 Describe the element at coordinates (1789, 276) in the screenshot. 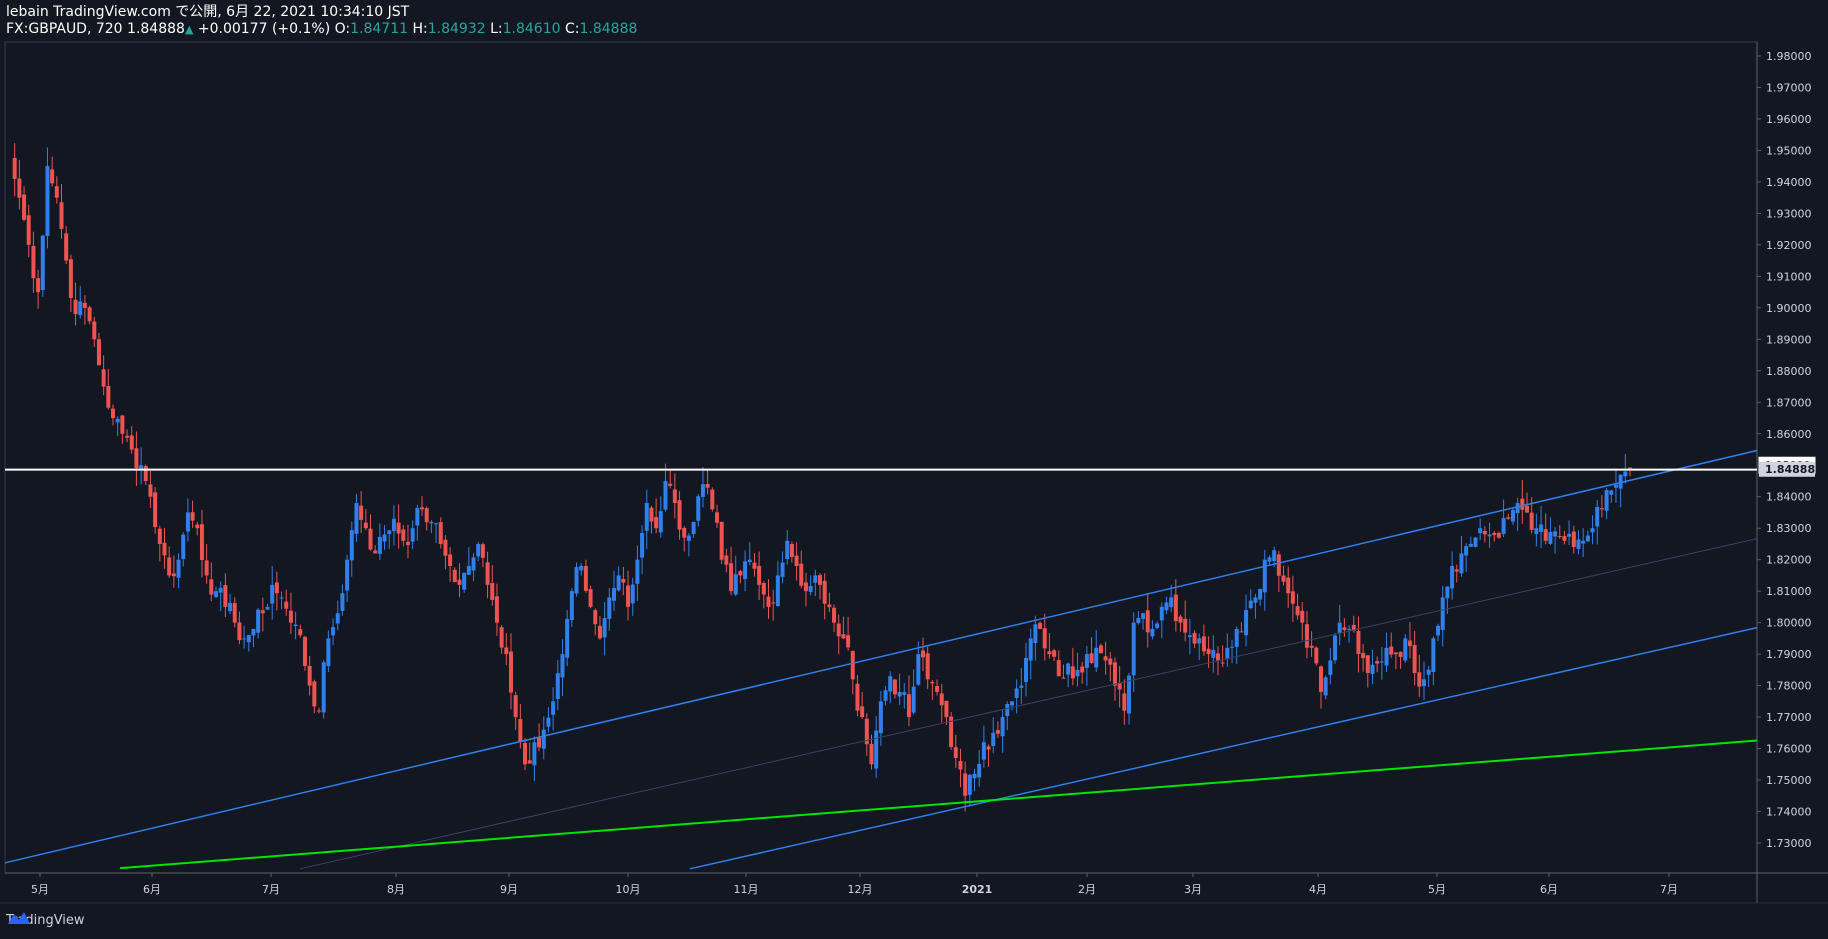

I see `y-tick-label: 1.91000` at that location.